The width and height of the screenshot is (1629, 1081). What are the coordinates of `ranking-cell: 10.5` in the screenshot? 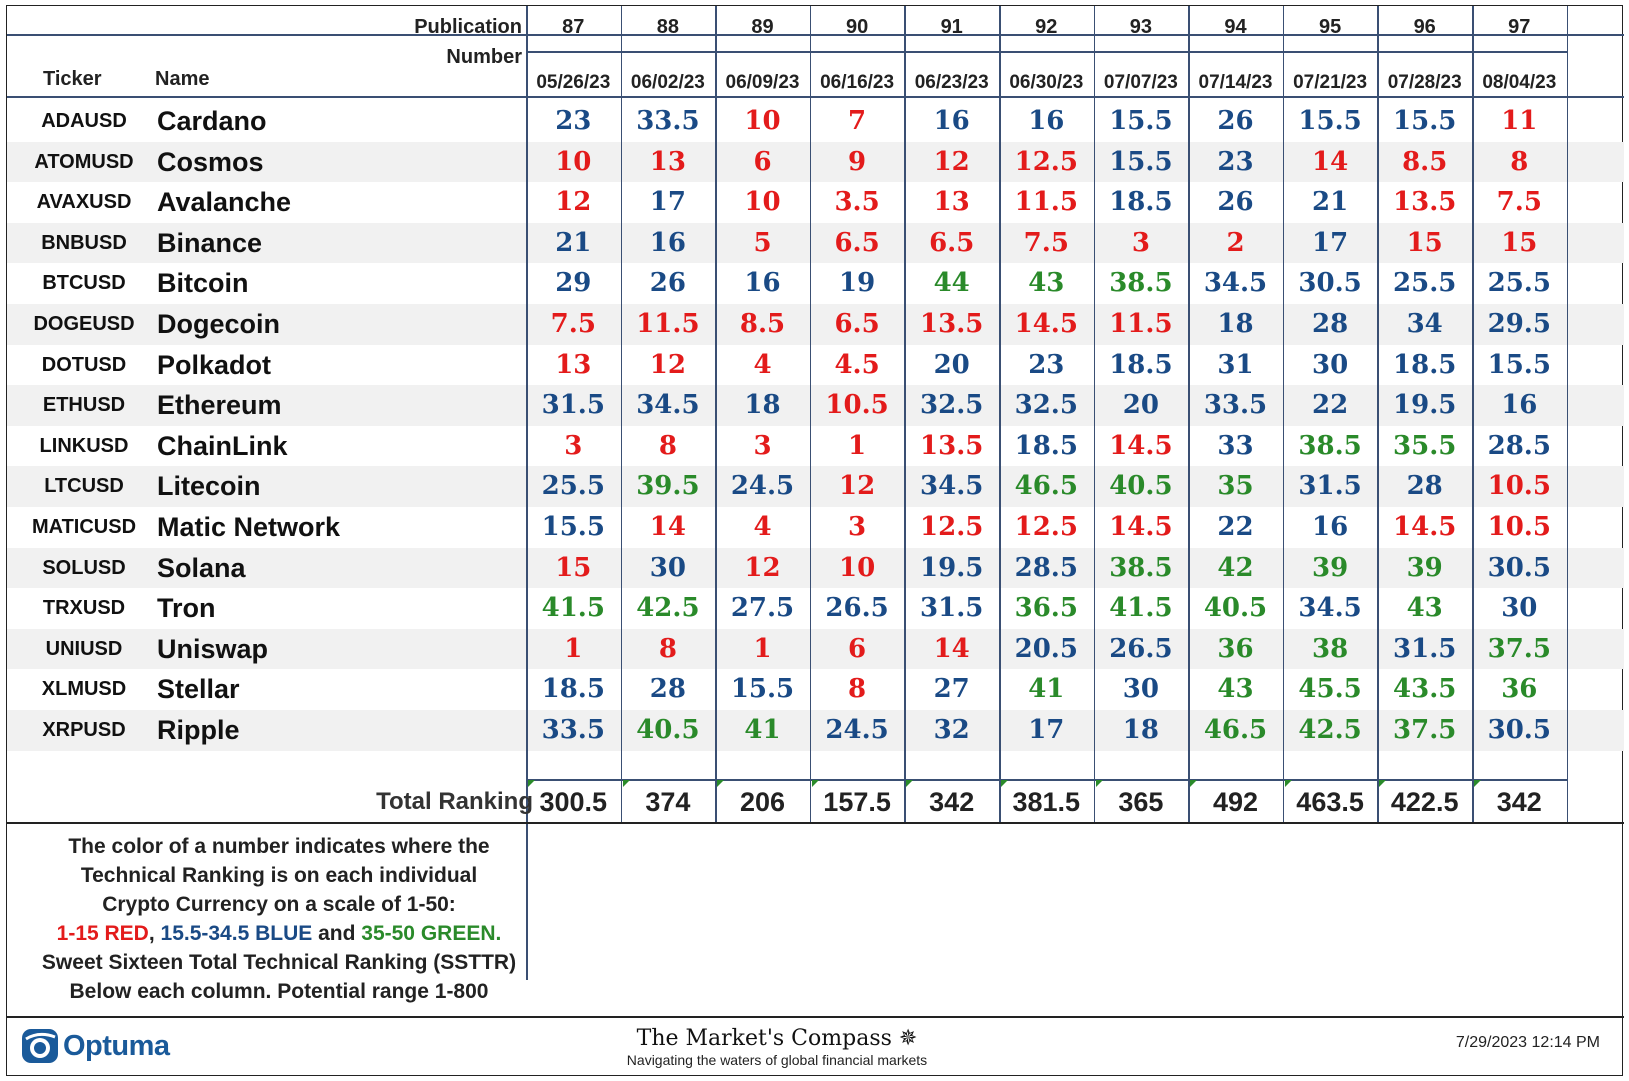 It's located at (1519, 527).